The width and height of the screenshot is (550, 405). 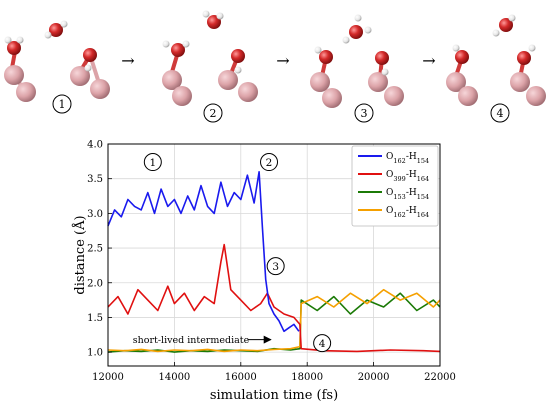 I want to click on chart-marker-label: 2, so click(x=269, y=163).